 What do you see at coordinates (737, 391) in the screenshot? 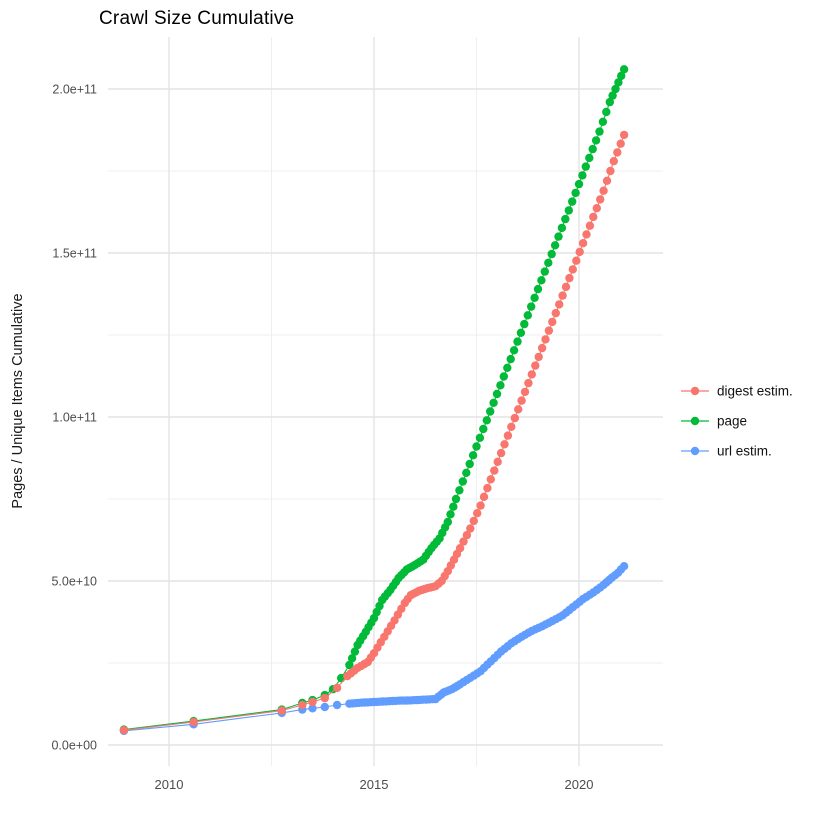
I see `legend-item-digest-estim-: digest estim.` at bounding box center [737, 391].